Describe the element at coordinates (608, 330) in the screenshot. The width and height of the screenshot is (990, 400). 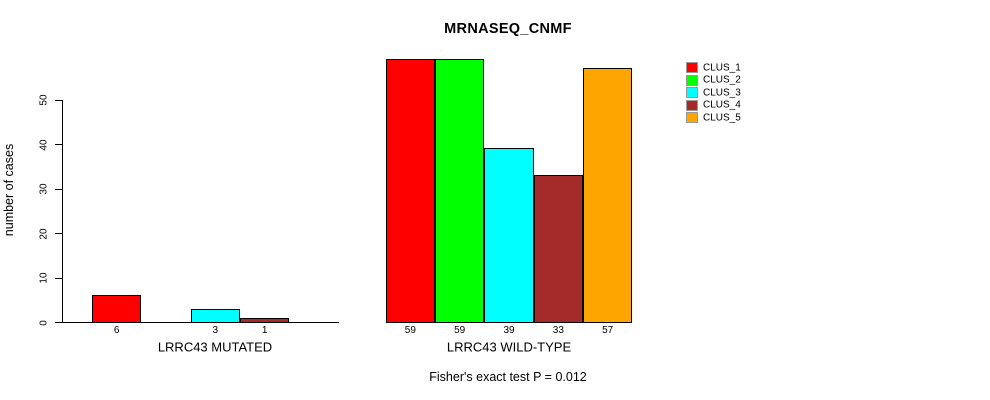
I see `bar-value-label: 57` at that location.